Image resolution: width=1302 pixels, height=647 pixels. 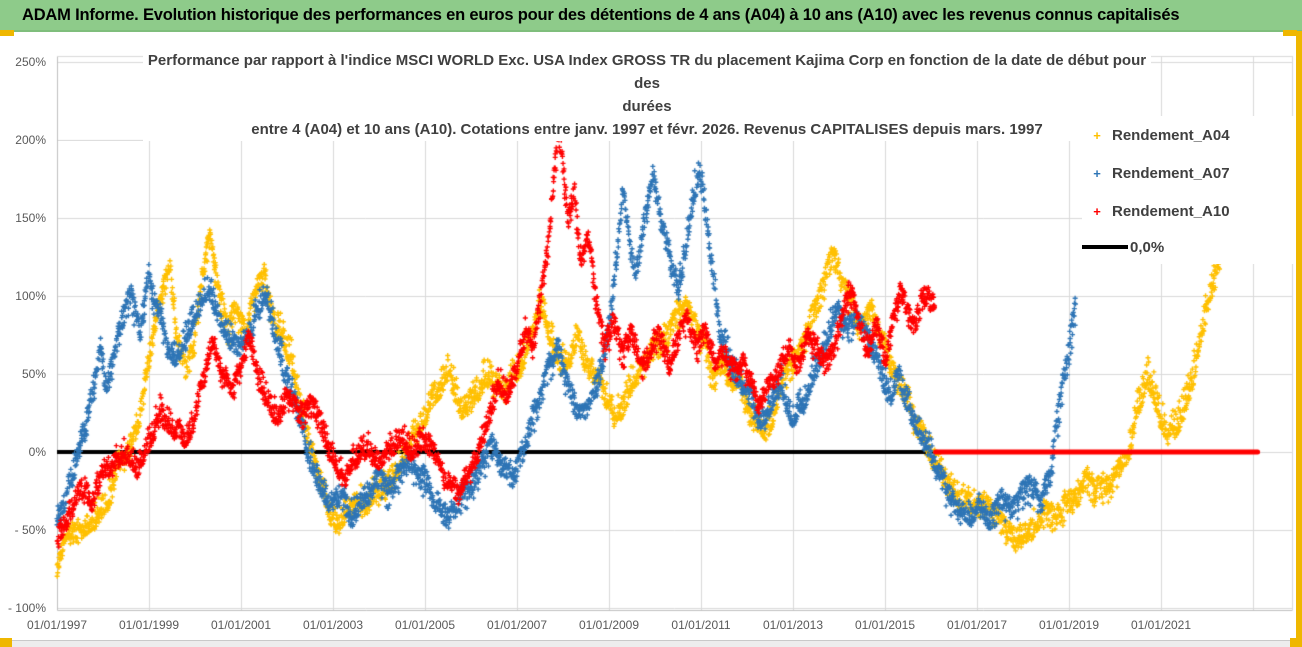 What do you see at coordinates (1105, 247) in the screenshot?
I see `zero-line-sample` at bounding box center [1105, 247].